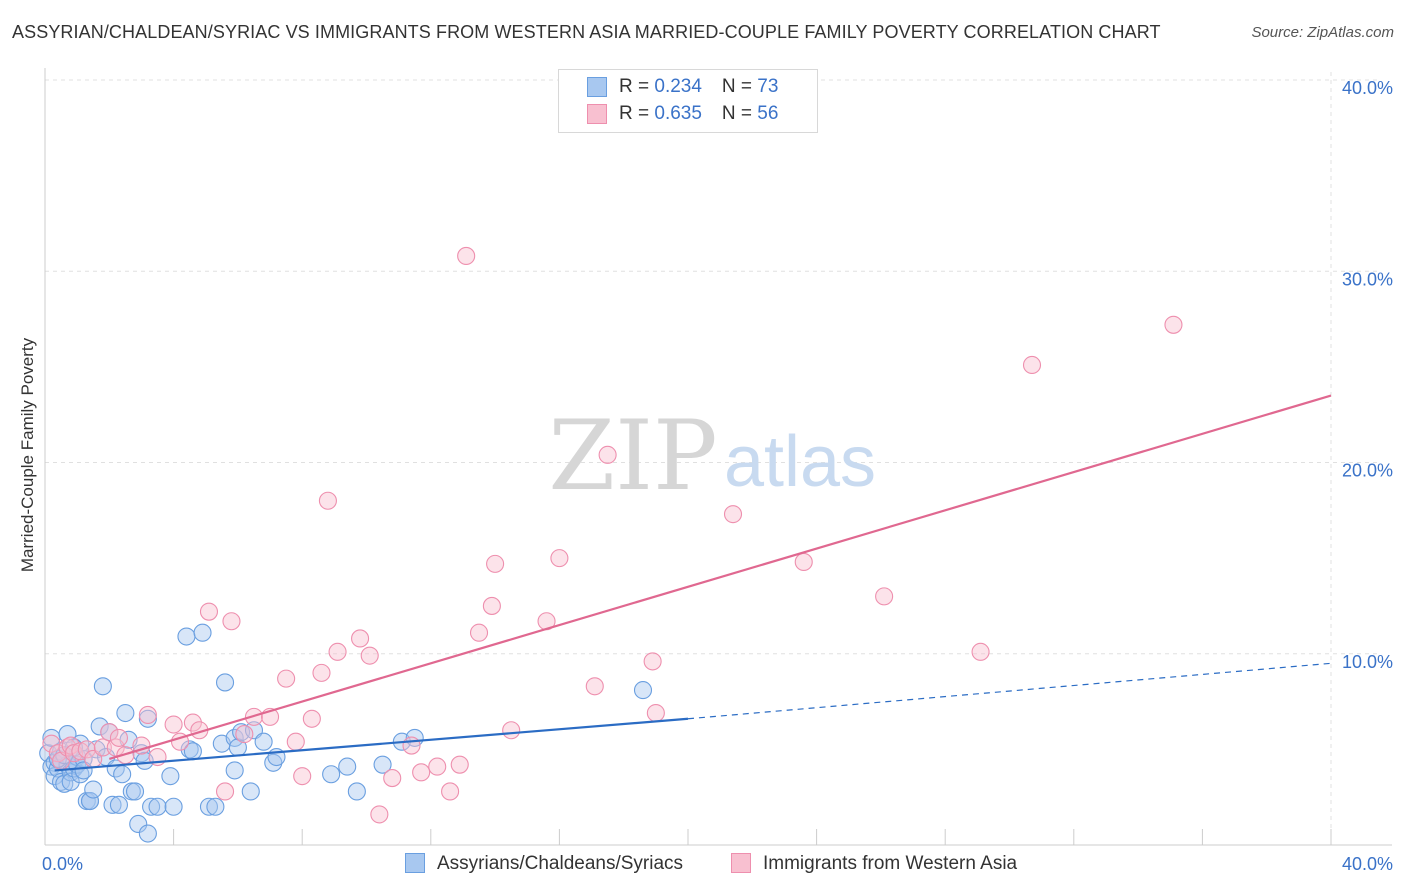 Image resolution: width=1406 pixels, height=892 pixels. What do you see at coordinates (678, 113) in the screenshot?
I see `legend-r-value: 0.635` at bounding box center [678, 113].